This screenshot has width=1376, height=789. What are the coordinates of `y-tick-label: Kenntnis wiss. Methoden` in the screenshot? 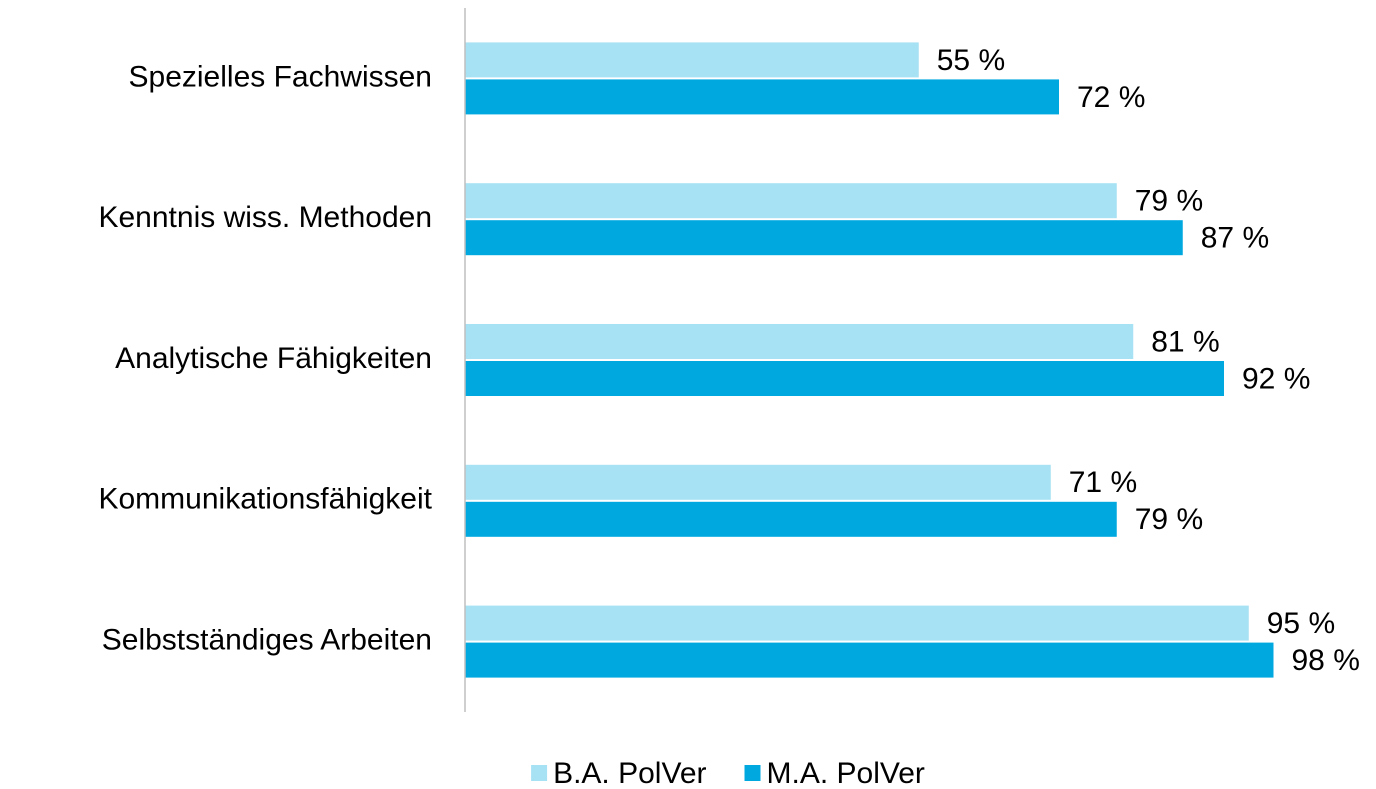 It's located at (265, 217).